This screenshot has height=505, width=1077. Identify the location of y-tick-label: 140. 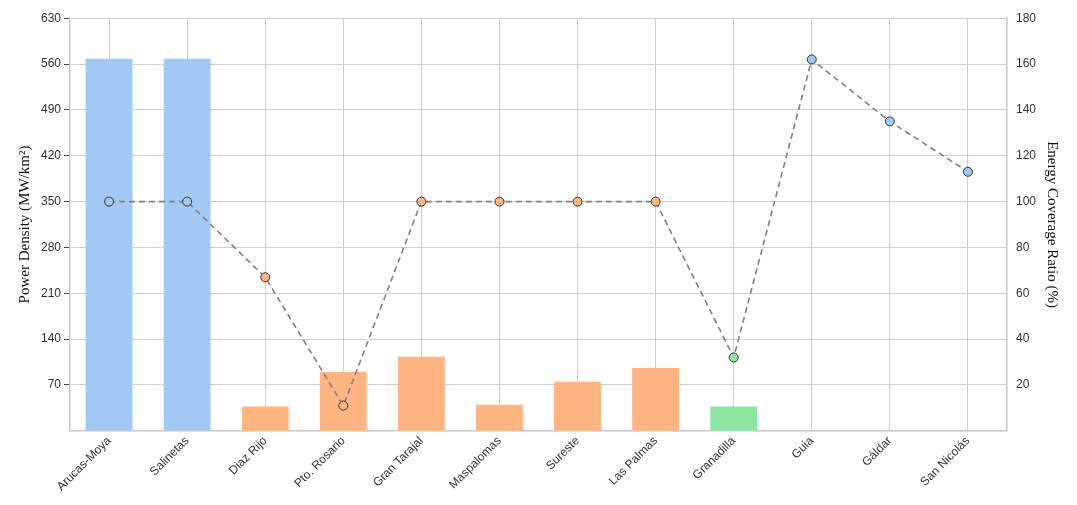
(51, 338).